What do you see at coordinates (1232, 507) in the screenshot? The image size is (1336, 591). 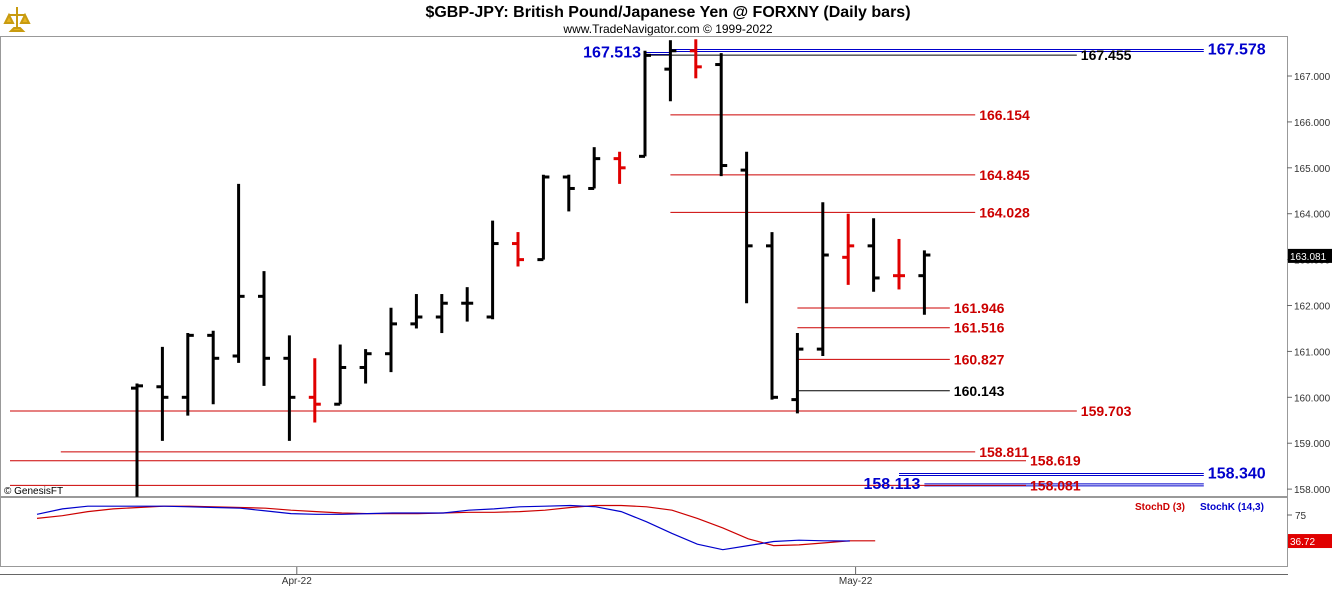 I see `legend-stoch-k: StochK (14,3)` at bounding box center [1232, 507].